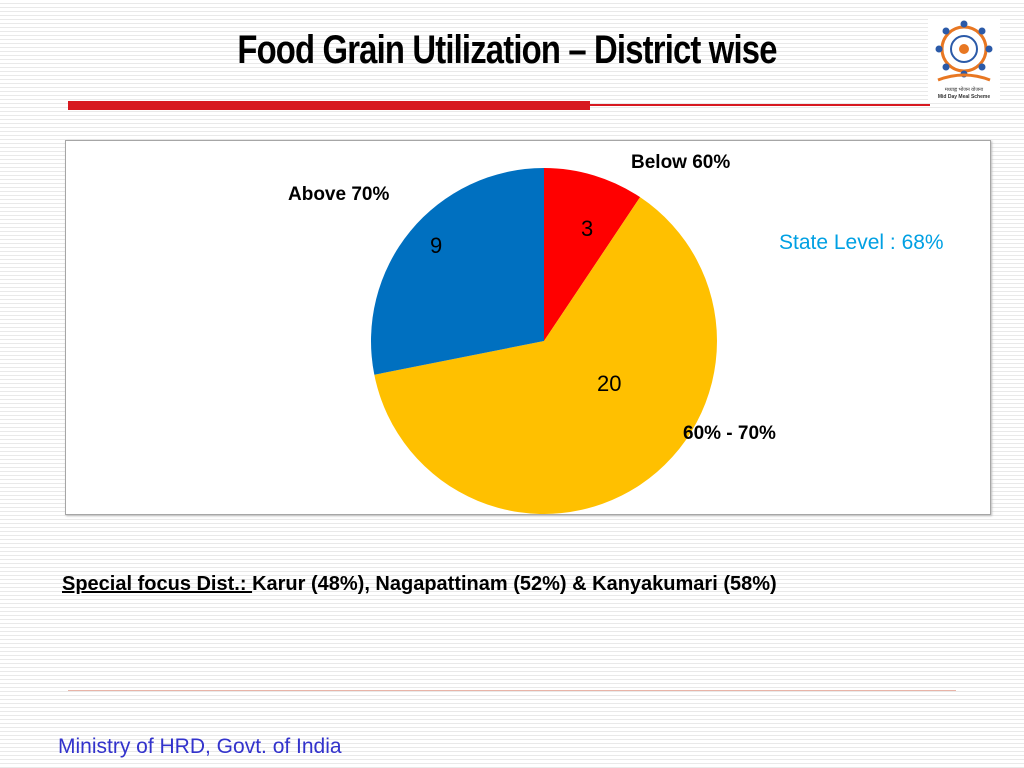 The height and width of the screenshot is (768, 1024). I want to click on logo-english-text: Mid Day Meal Scheme, so click(964, 97).